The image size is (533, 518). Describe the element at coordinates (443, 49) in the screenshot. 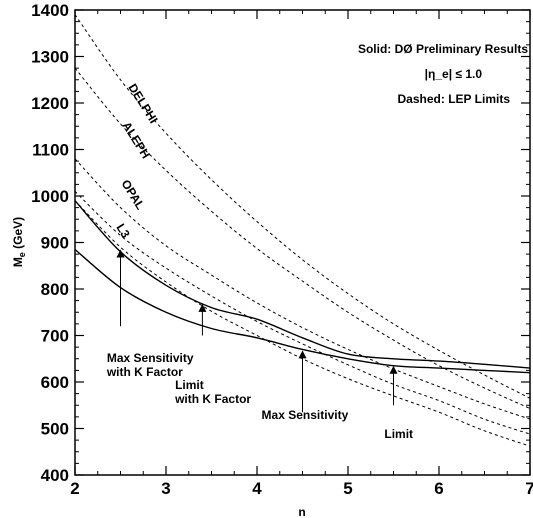

I see `info-line-1: Solid: DØ Preliminary Results` at that location.